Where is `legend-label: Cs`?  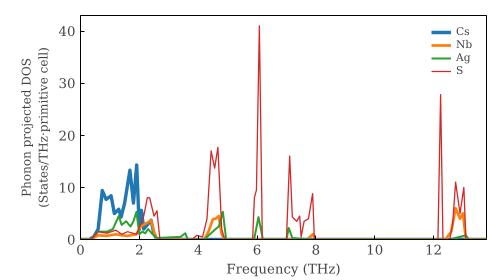 legend-label: Cs is located at coordinates (463, 31).